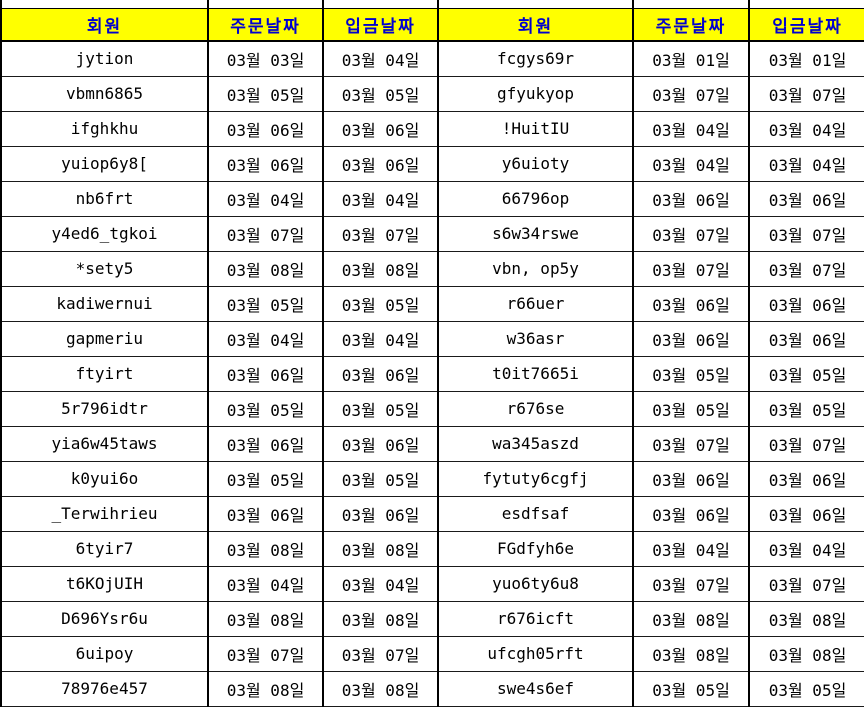  Describe the element at coordinates (104, 583) in the screenshot. I see `member-cell: t6KOjUIH` at that location.